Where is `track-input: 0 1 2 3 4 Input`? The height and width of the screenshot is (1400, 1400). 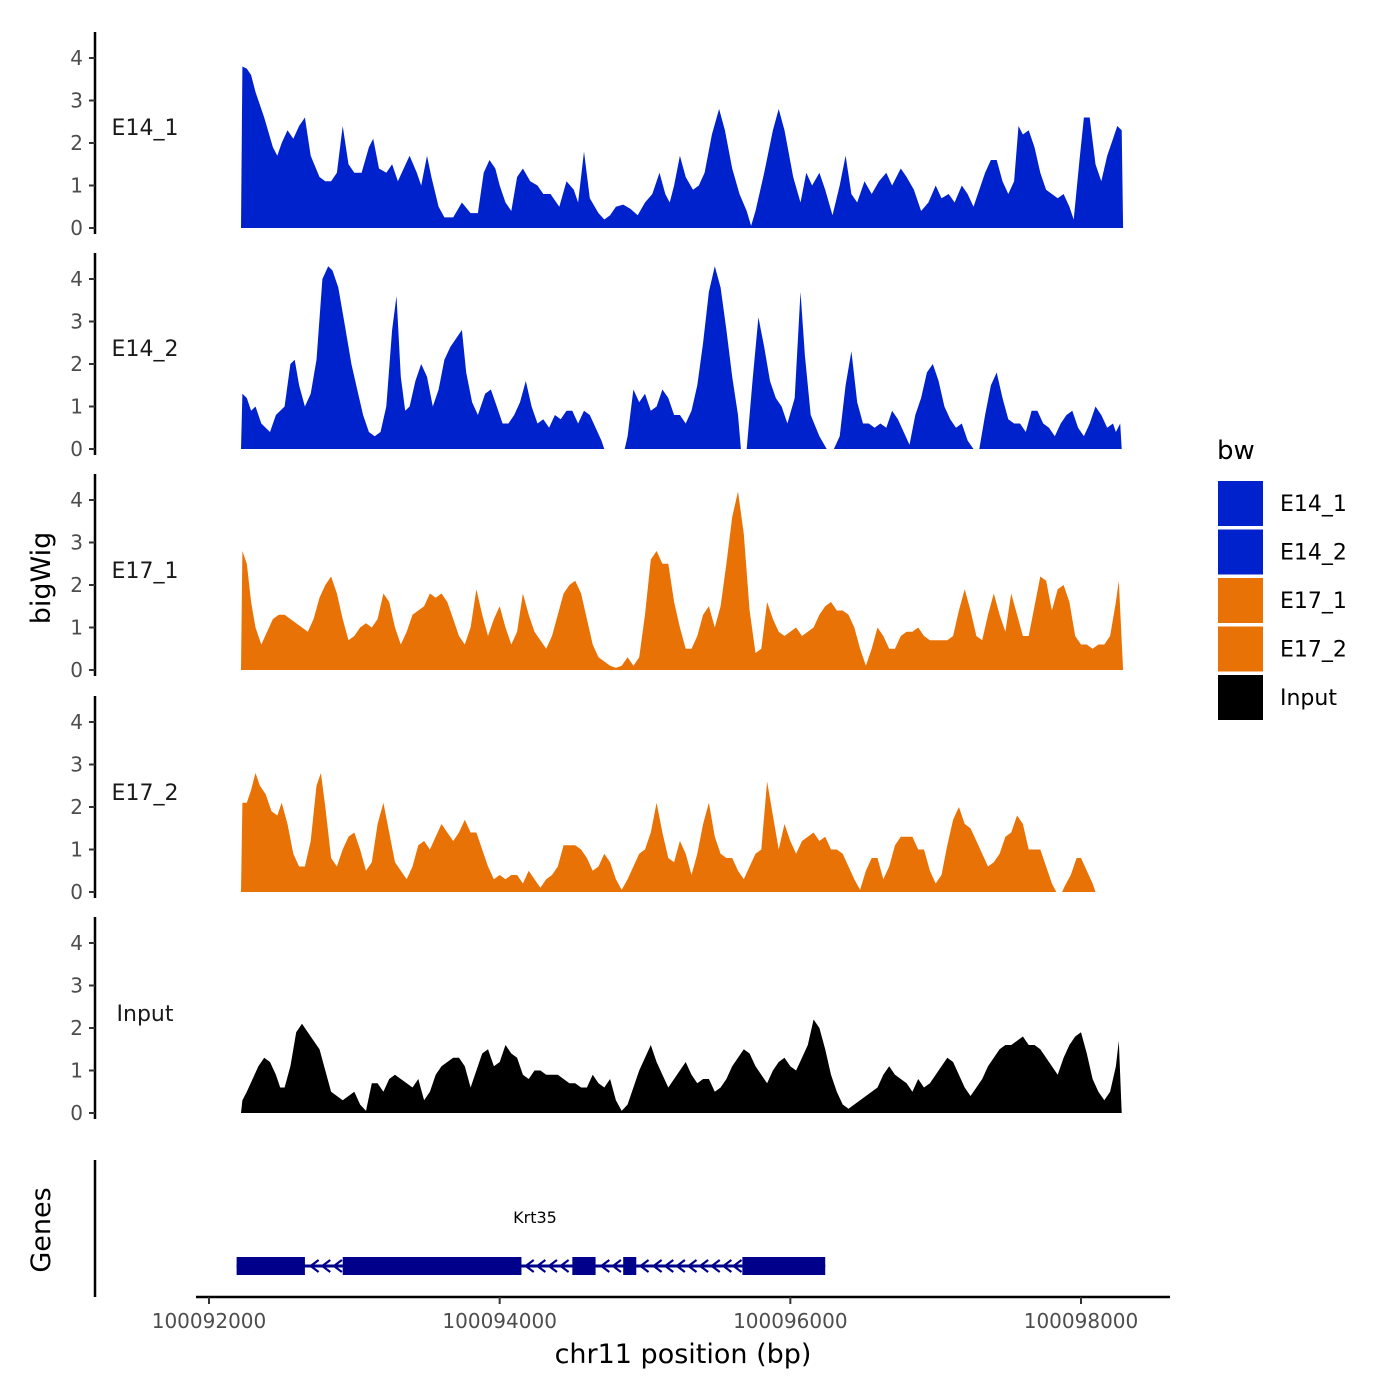 track-input: 0 1 2 3 4 Input is located at coordinates (596, 1021).